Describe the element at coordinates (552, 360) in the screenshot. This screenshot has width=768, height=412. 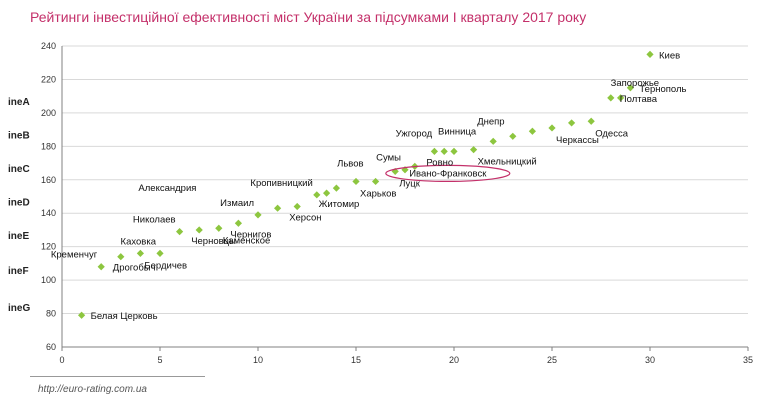
I see `x-tick-label: 25` at that location.